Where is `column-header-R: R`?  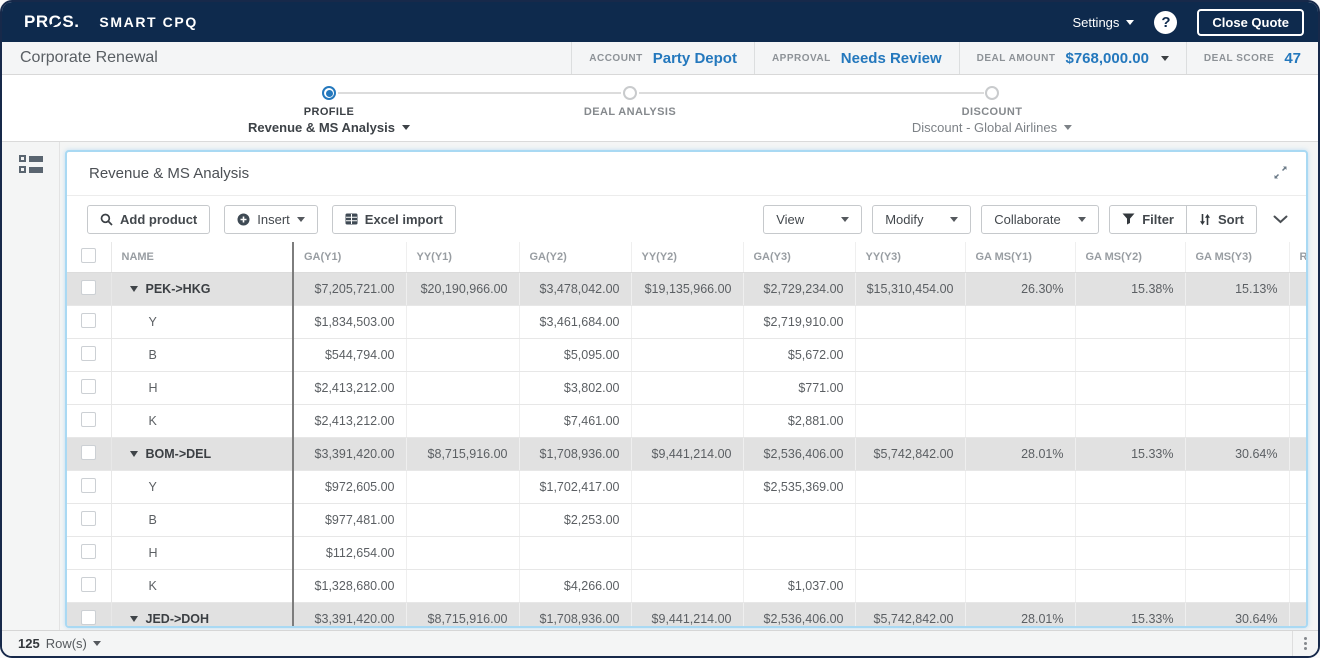 column-header-R: R is located at coordinates (1297, 257).